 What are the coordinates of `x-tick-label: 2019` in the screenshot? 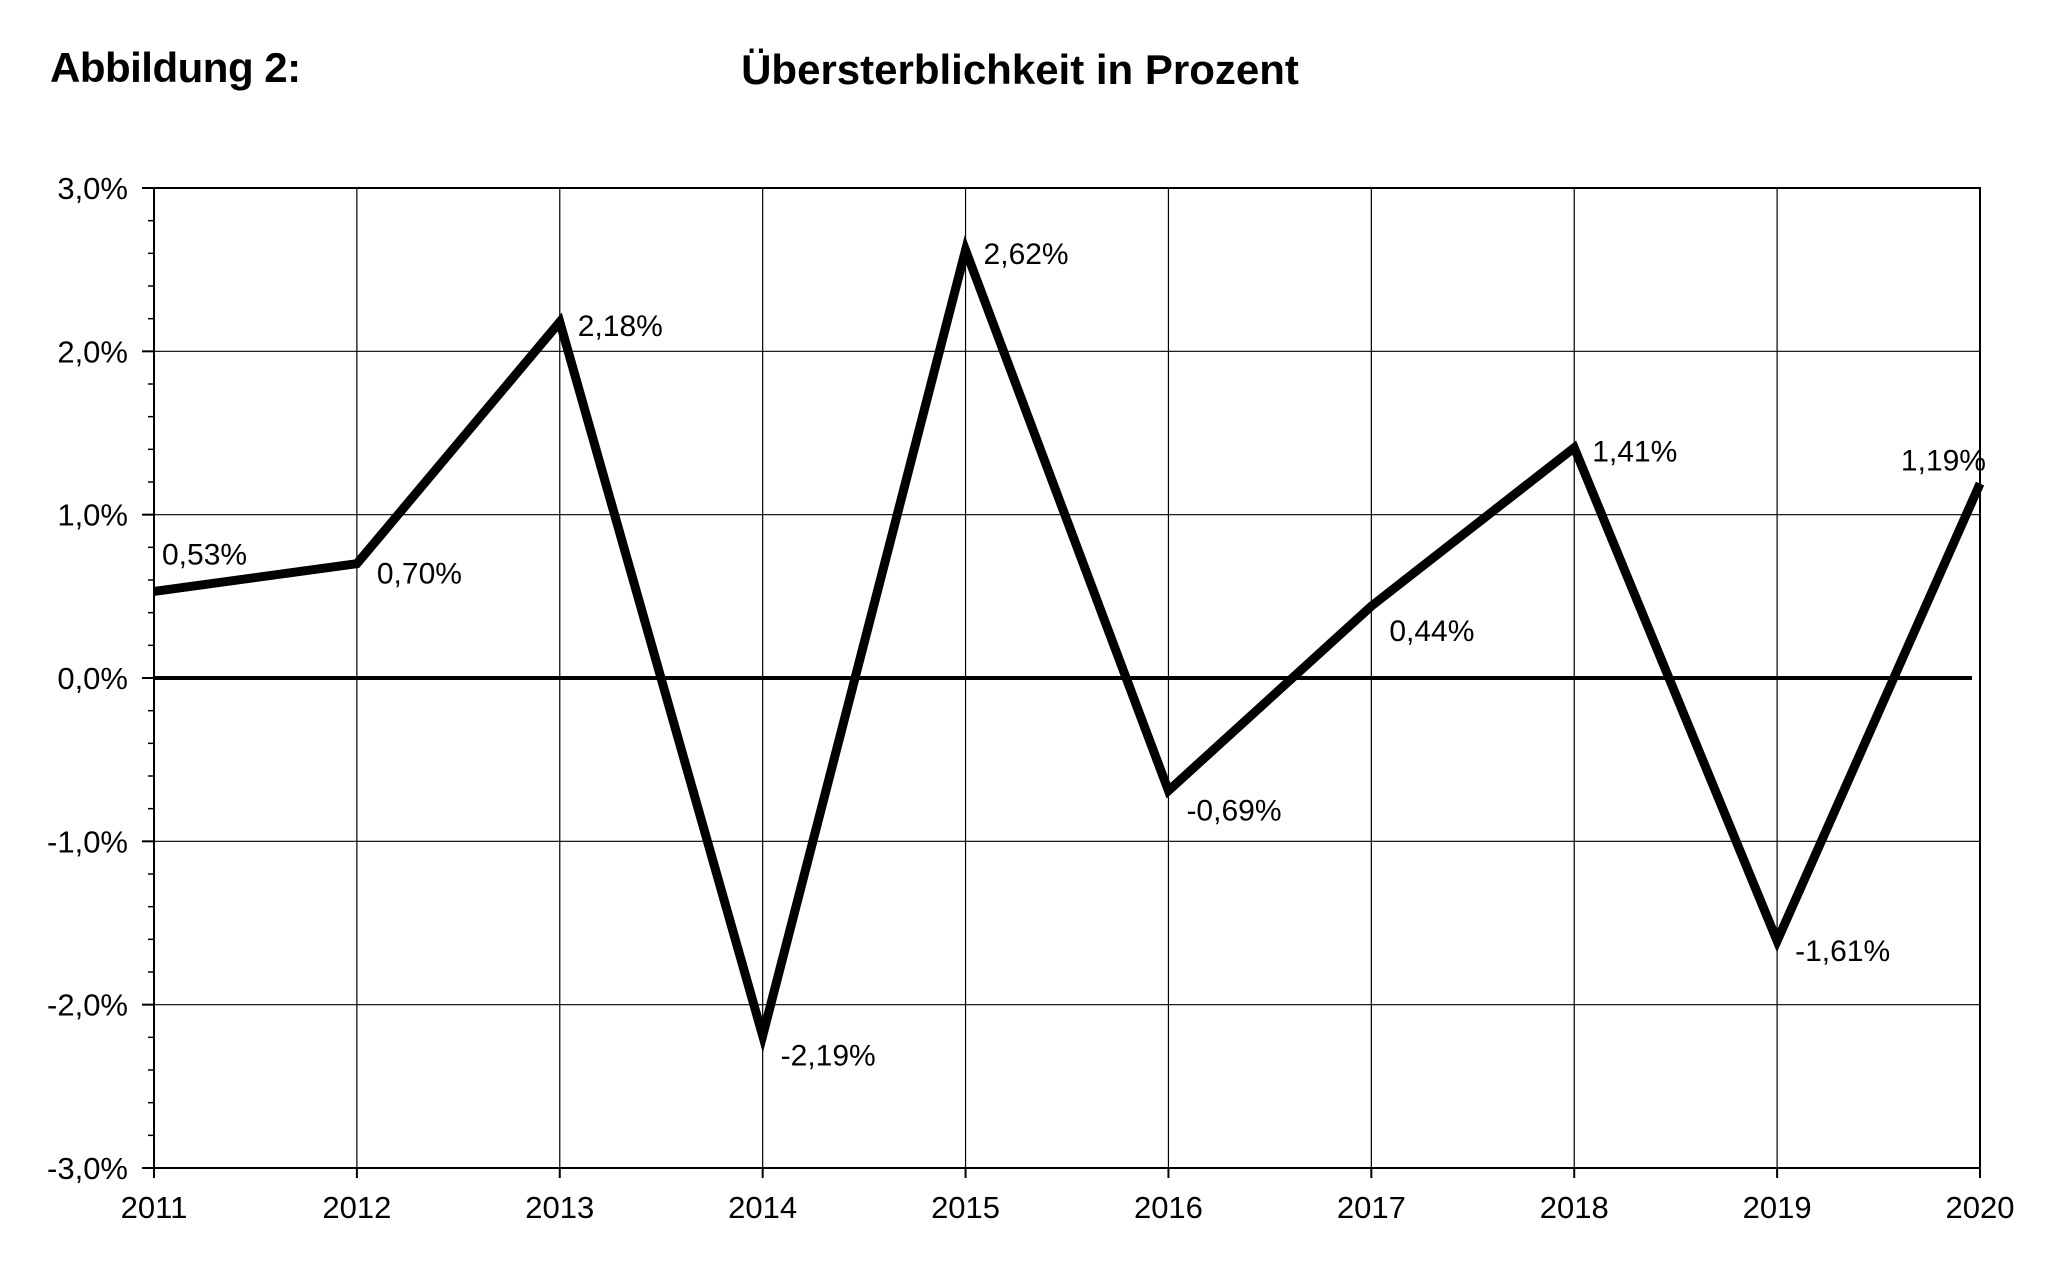 It's located at (1777, 1207).